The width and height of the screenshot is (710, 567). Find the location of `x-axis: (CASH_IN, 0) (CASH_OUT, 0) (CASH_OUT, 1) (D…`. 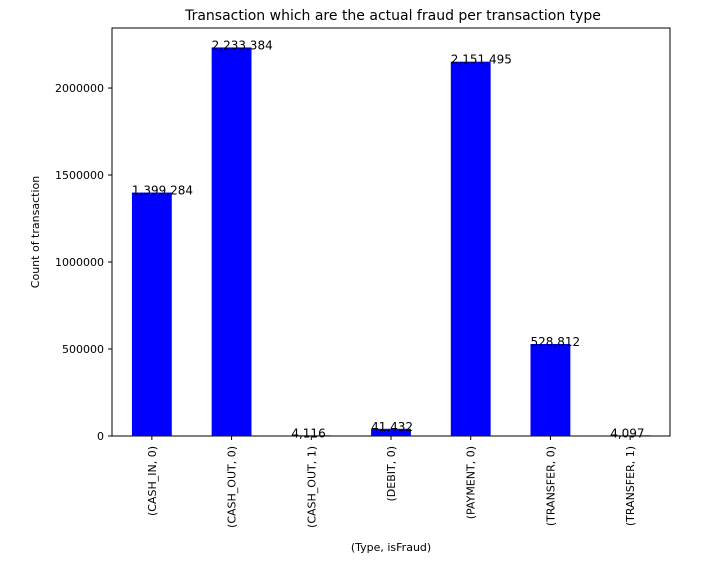

x-axis: (CASH_IN, 0) (CASH_OUT, 0) (CASH_OUT, 1) (D… is located at coordinates (391, 482).